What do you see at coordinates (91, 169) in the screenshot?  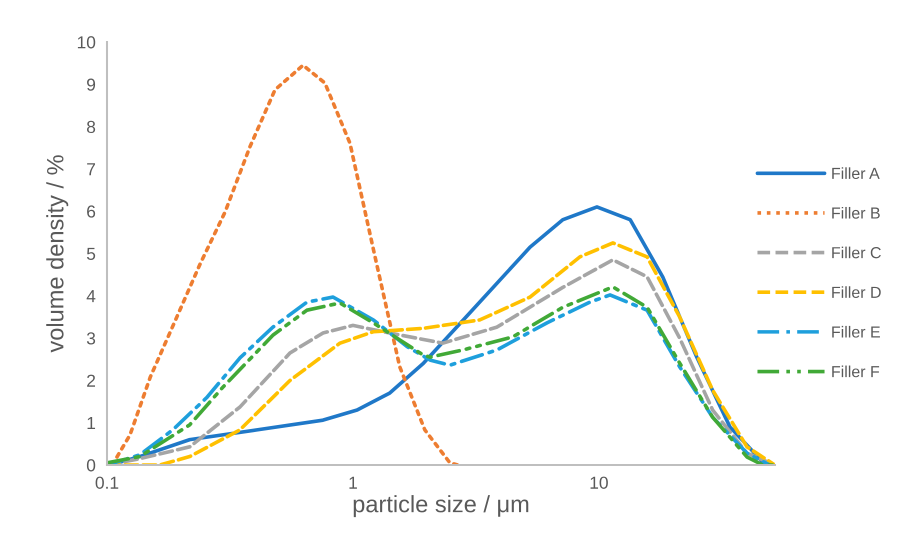 I see `y-tick-label: 7` at bounding box center [91, 169].